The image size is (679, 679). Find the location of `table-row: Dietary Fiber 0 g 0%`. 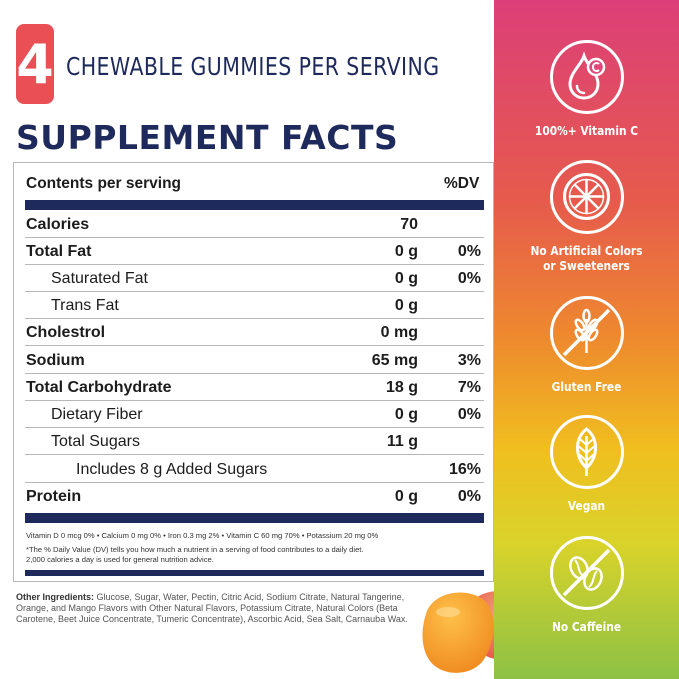

table-row: Dietary Fiber 0 g 0% is located at coordinates (254, 414).